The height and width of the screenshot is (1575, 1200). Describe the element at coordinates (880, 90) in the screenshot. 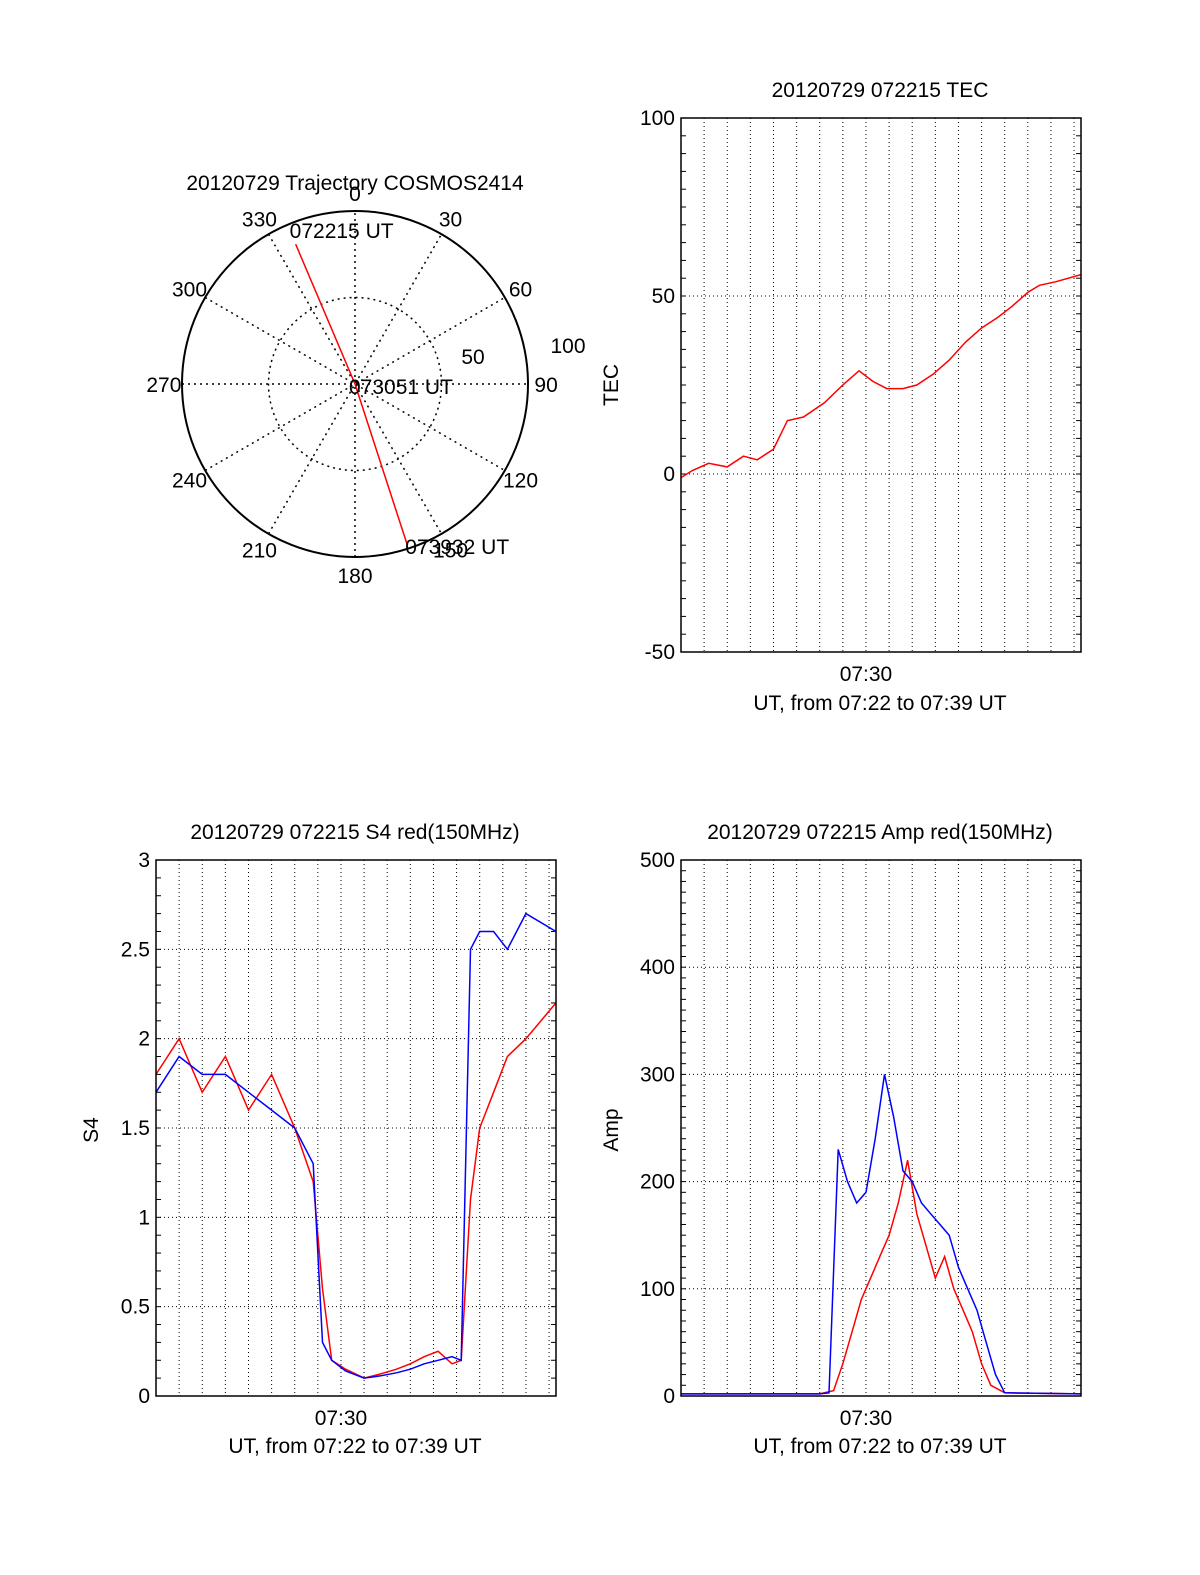

I see `tec-title: 20120729 072215 TEC` at that location.